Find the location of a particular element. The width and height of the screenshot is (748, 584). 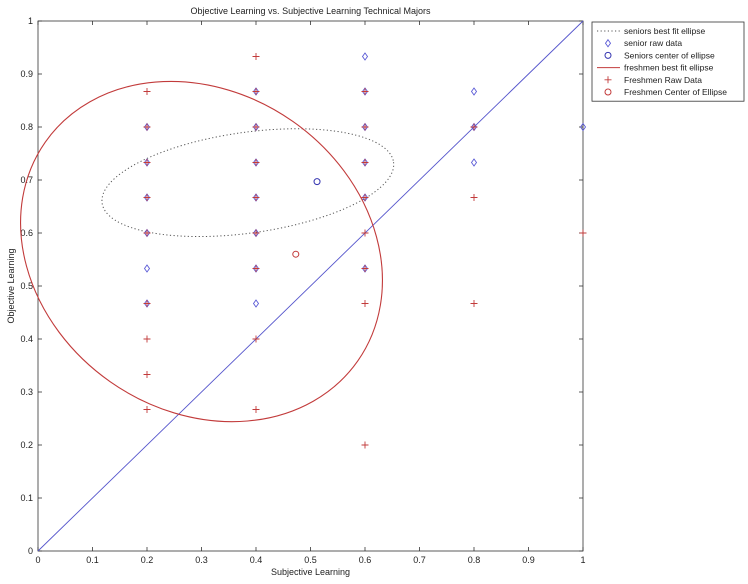

y-tick-label: 0.2 is located at coordinates (26, 445).